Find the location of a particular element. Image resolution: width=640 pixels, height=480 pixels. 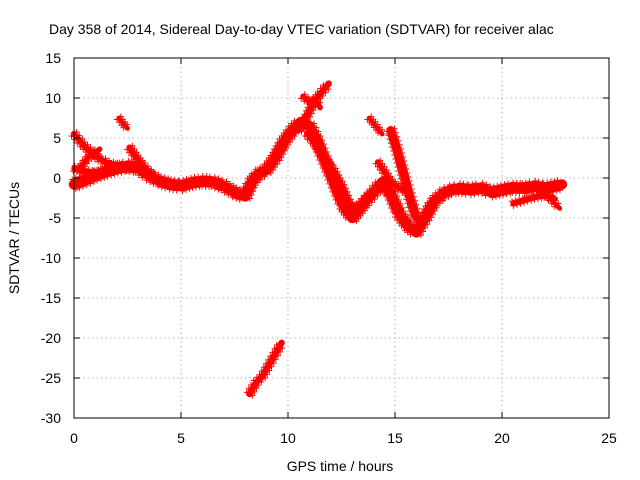

x-tick-label: 25 is located at coordinates (609, 438).